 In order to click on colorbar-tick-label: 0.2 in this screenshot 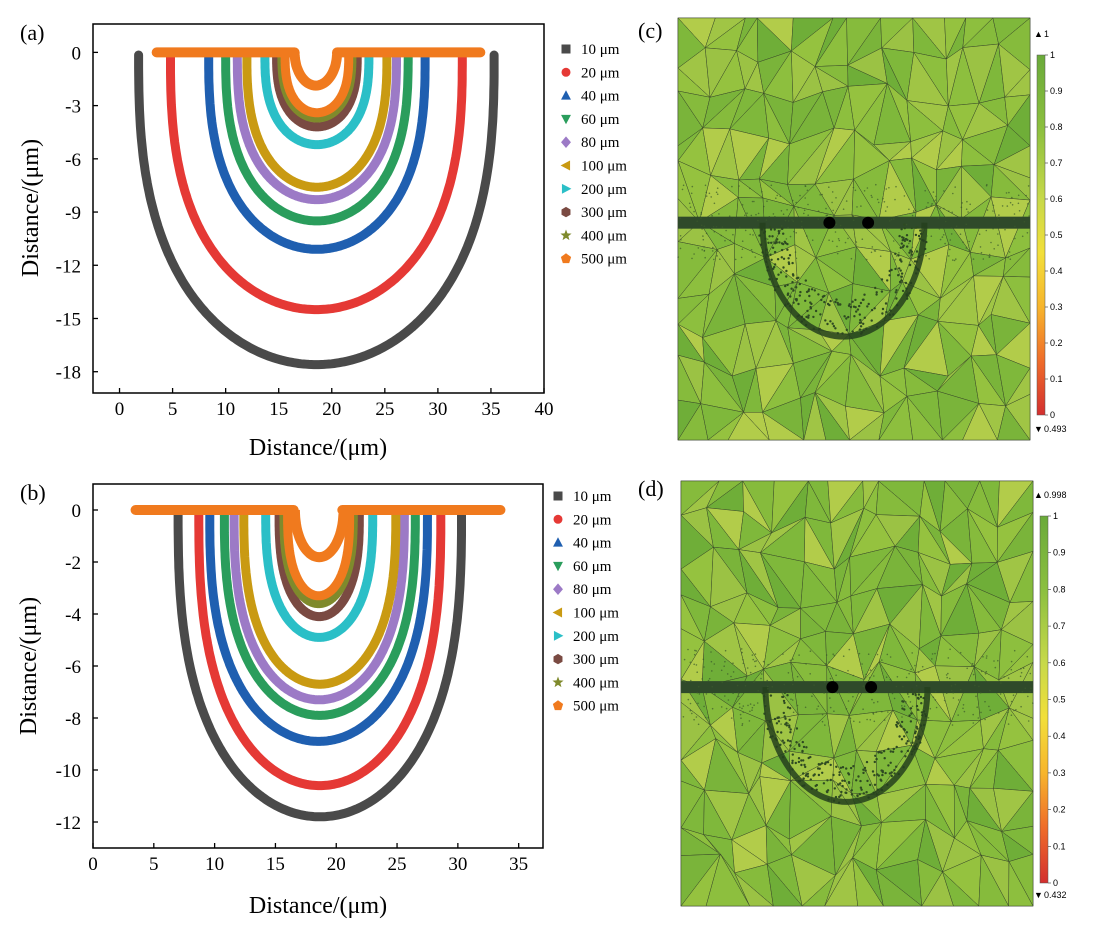, I will do `click(1059, 810)`.